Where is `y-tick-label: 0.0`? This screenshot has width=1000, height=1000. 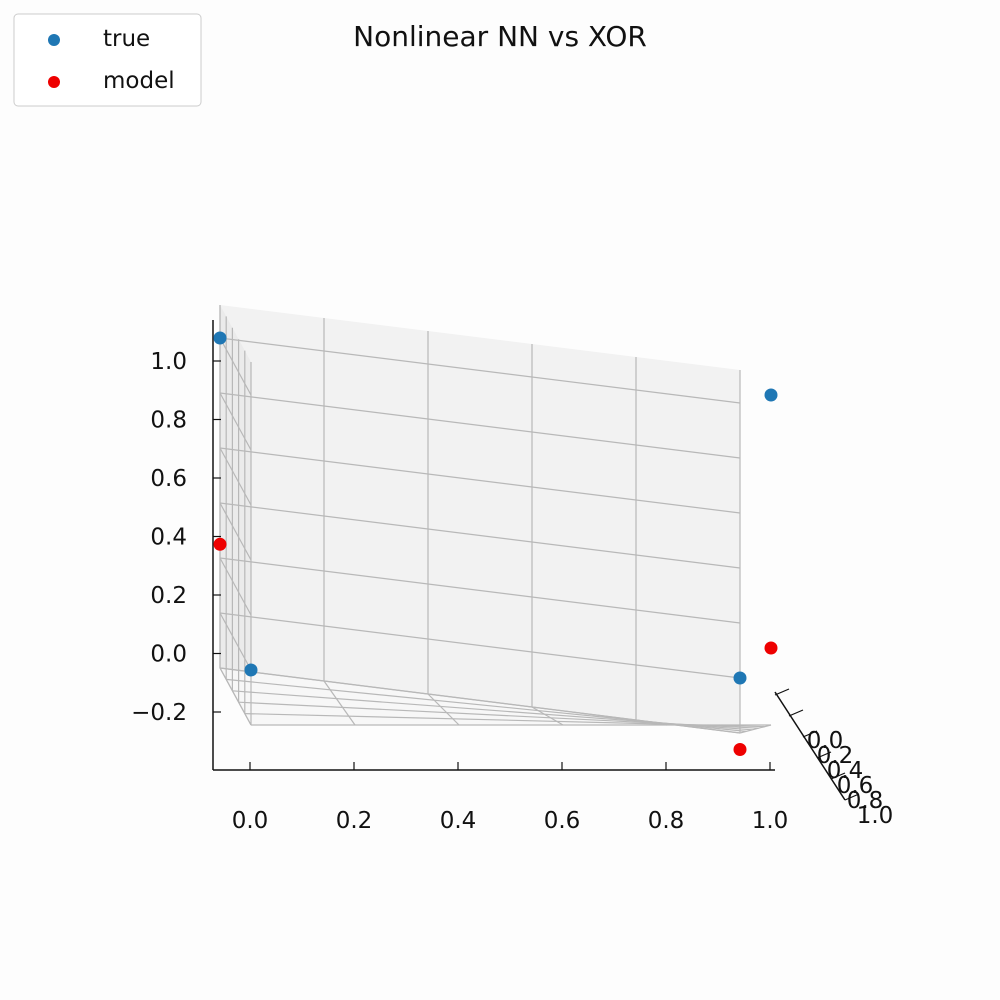
y-tick-label: 0.0 is located at coordinates (825, 741).